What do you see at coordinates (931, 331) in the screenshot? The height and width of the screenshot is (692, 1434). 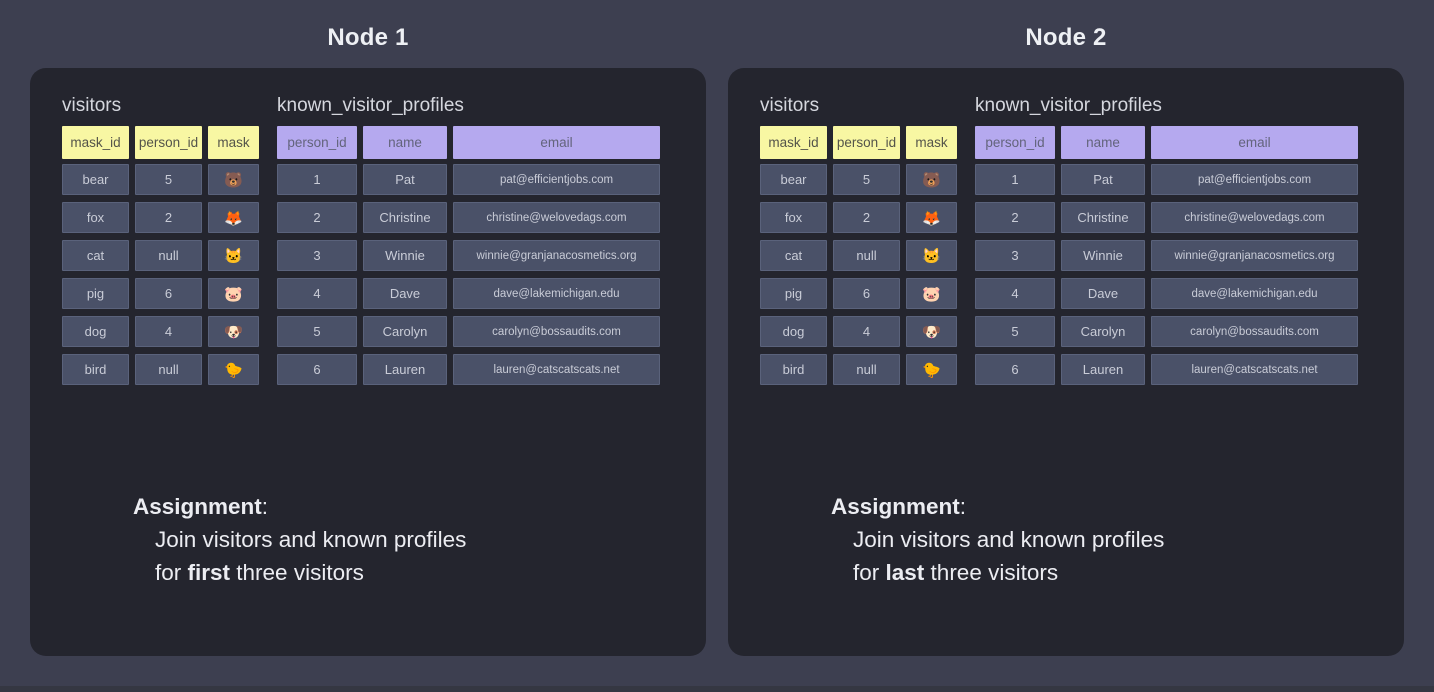 I see `mask-emoji-dog: 🐶` at bounding box center [931, 331].